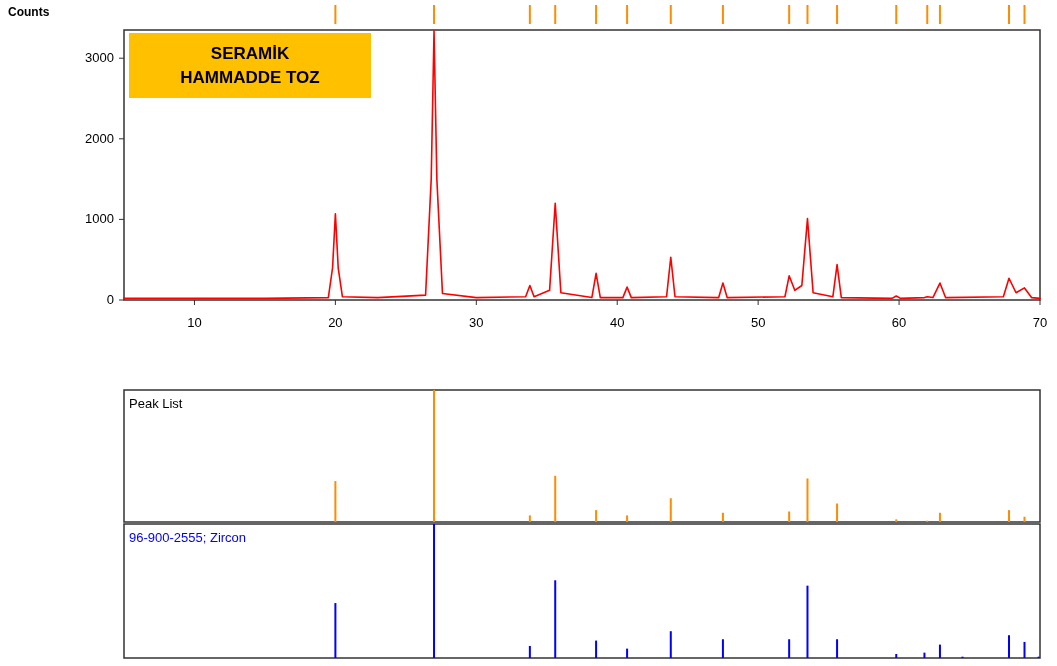  Describe the element at coordinates (188, 537) in the screenshot. I see `text: 96-900-2555; Zircon` at that location.